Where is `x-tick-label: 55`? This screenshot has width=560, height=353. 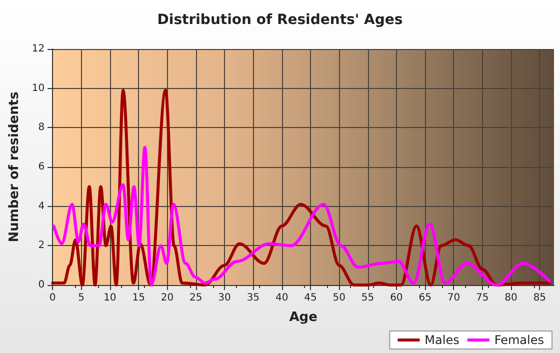
x-tick-label: 55 is located at coordinates (367, 298).